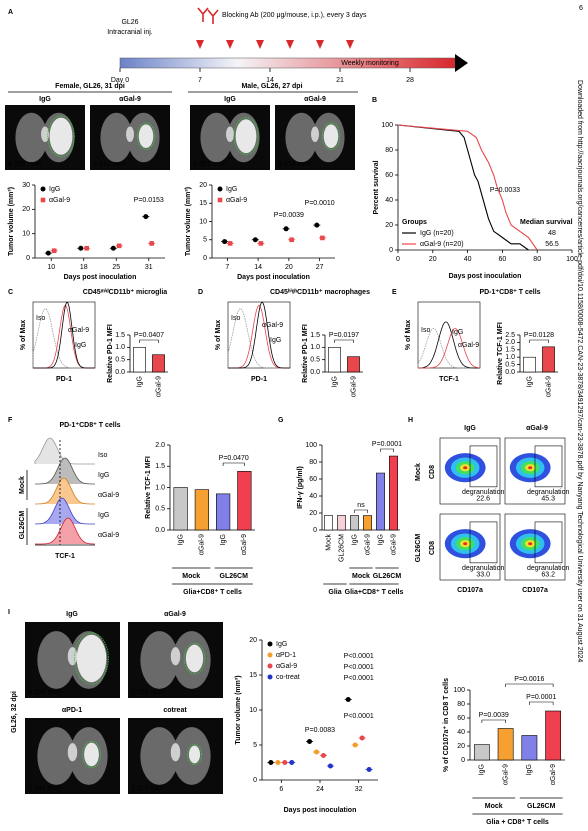 This screenshot has width=588, height=831. Describe the element at coordinates (45, 99) in the screenshot. I see `image-label: IgG` at that location.